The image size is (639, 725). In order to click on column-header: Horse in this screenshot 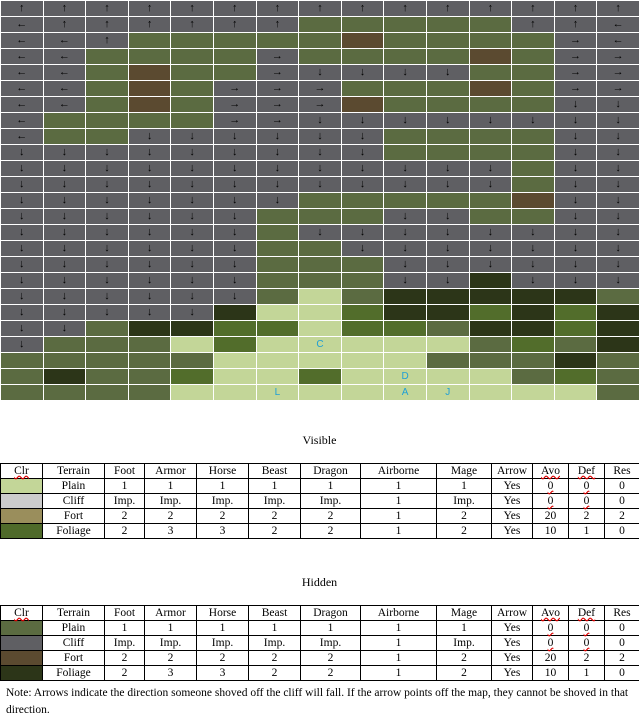, I will do `click(222, 471)`.